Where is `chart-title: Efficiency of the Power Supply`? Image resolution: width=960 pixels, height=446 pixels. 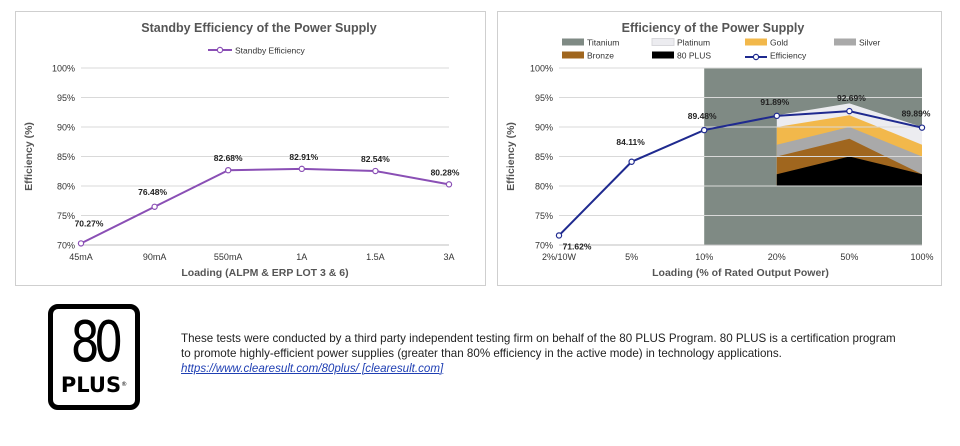 chart-title: Efficiency of the Power Supply is located at coordinates (713, 28).